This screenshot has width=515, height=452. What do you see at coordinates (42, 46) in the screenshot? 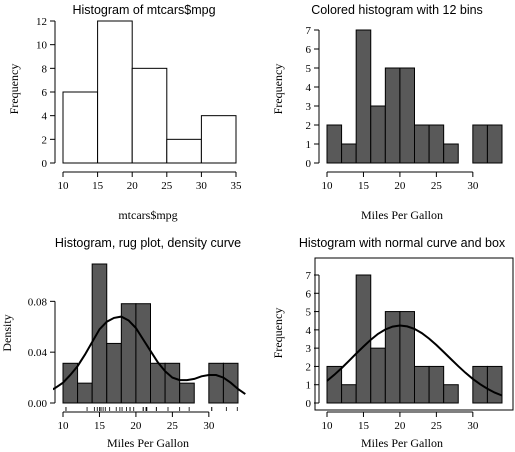
I see `y-tick-label: 10` at bounding box center [42, 46].